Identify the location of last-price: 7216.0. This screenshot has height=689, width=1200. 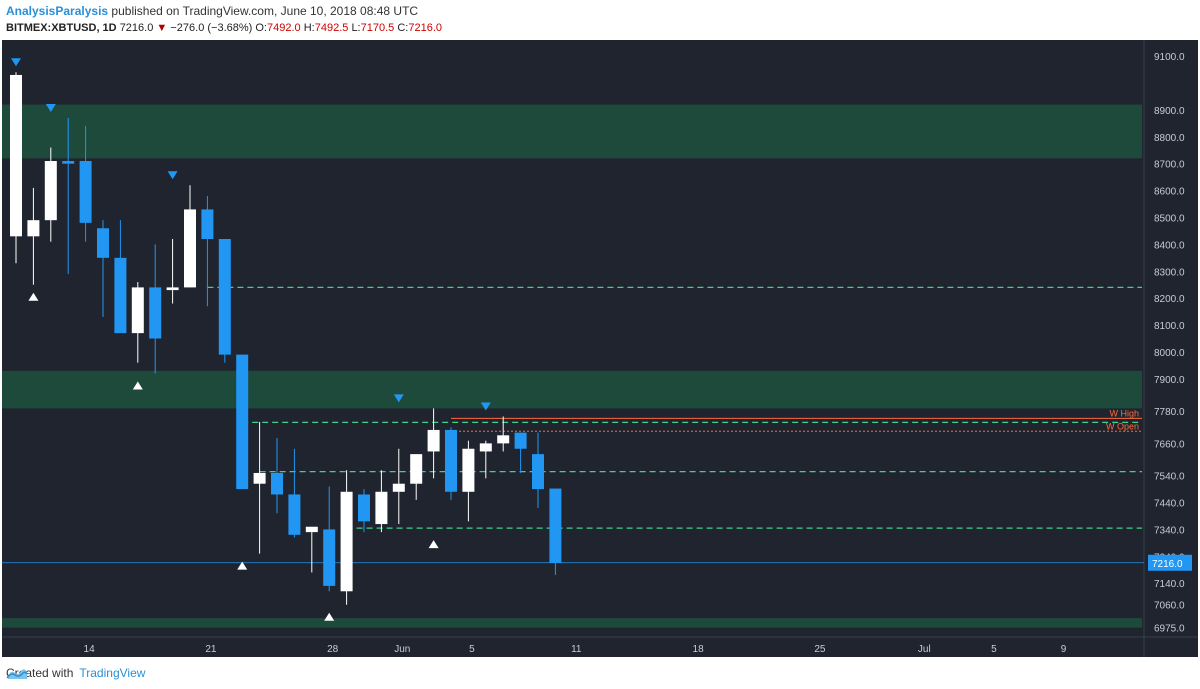
(136, 28).